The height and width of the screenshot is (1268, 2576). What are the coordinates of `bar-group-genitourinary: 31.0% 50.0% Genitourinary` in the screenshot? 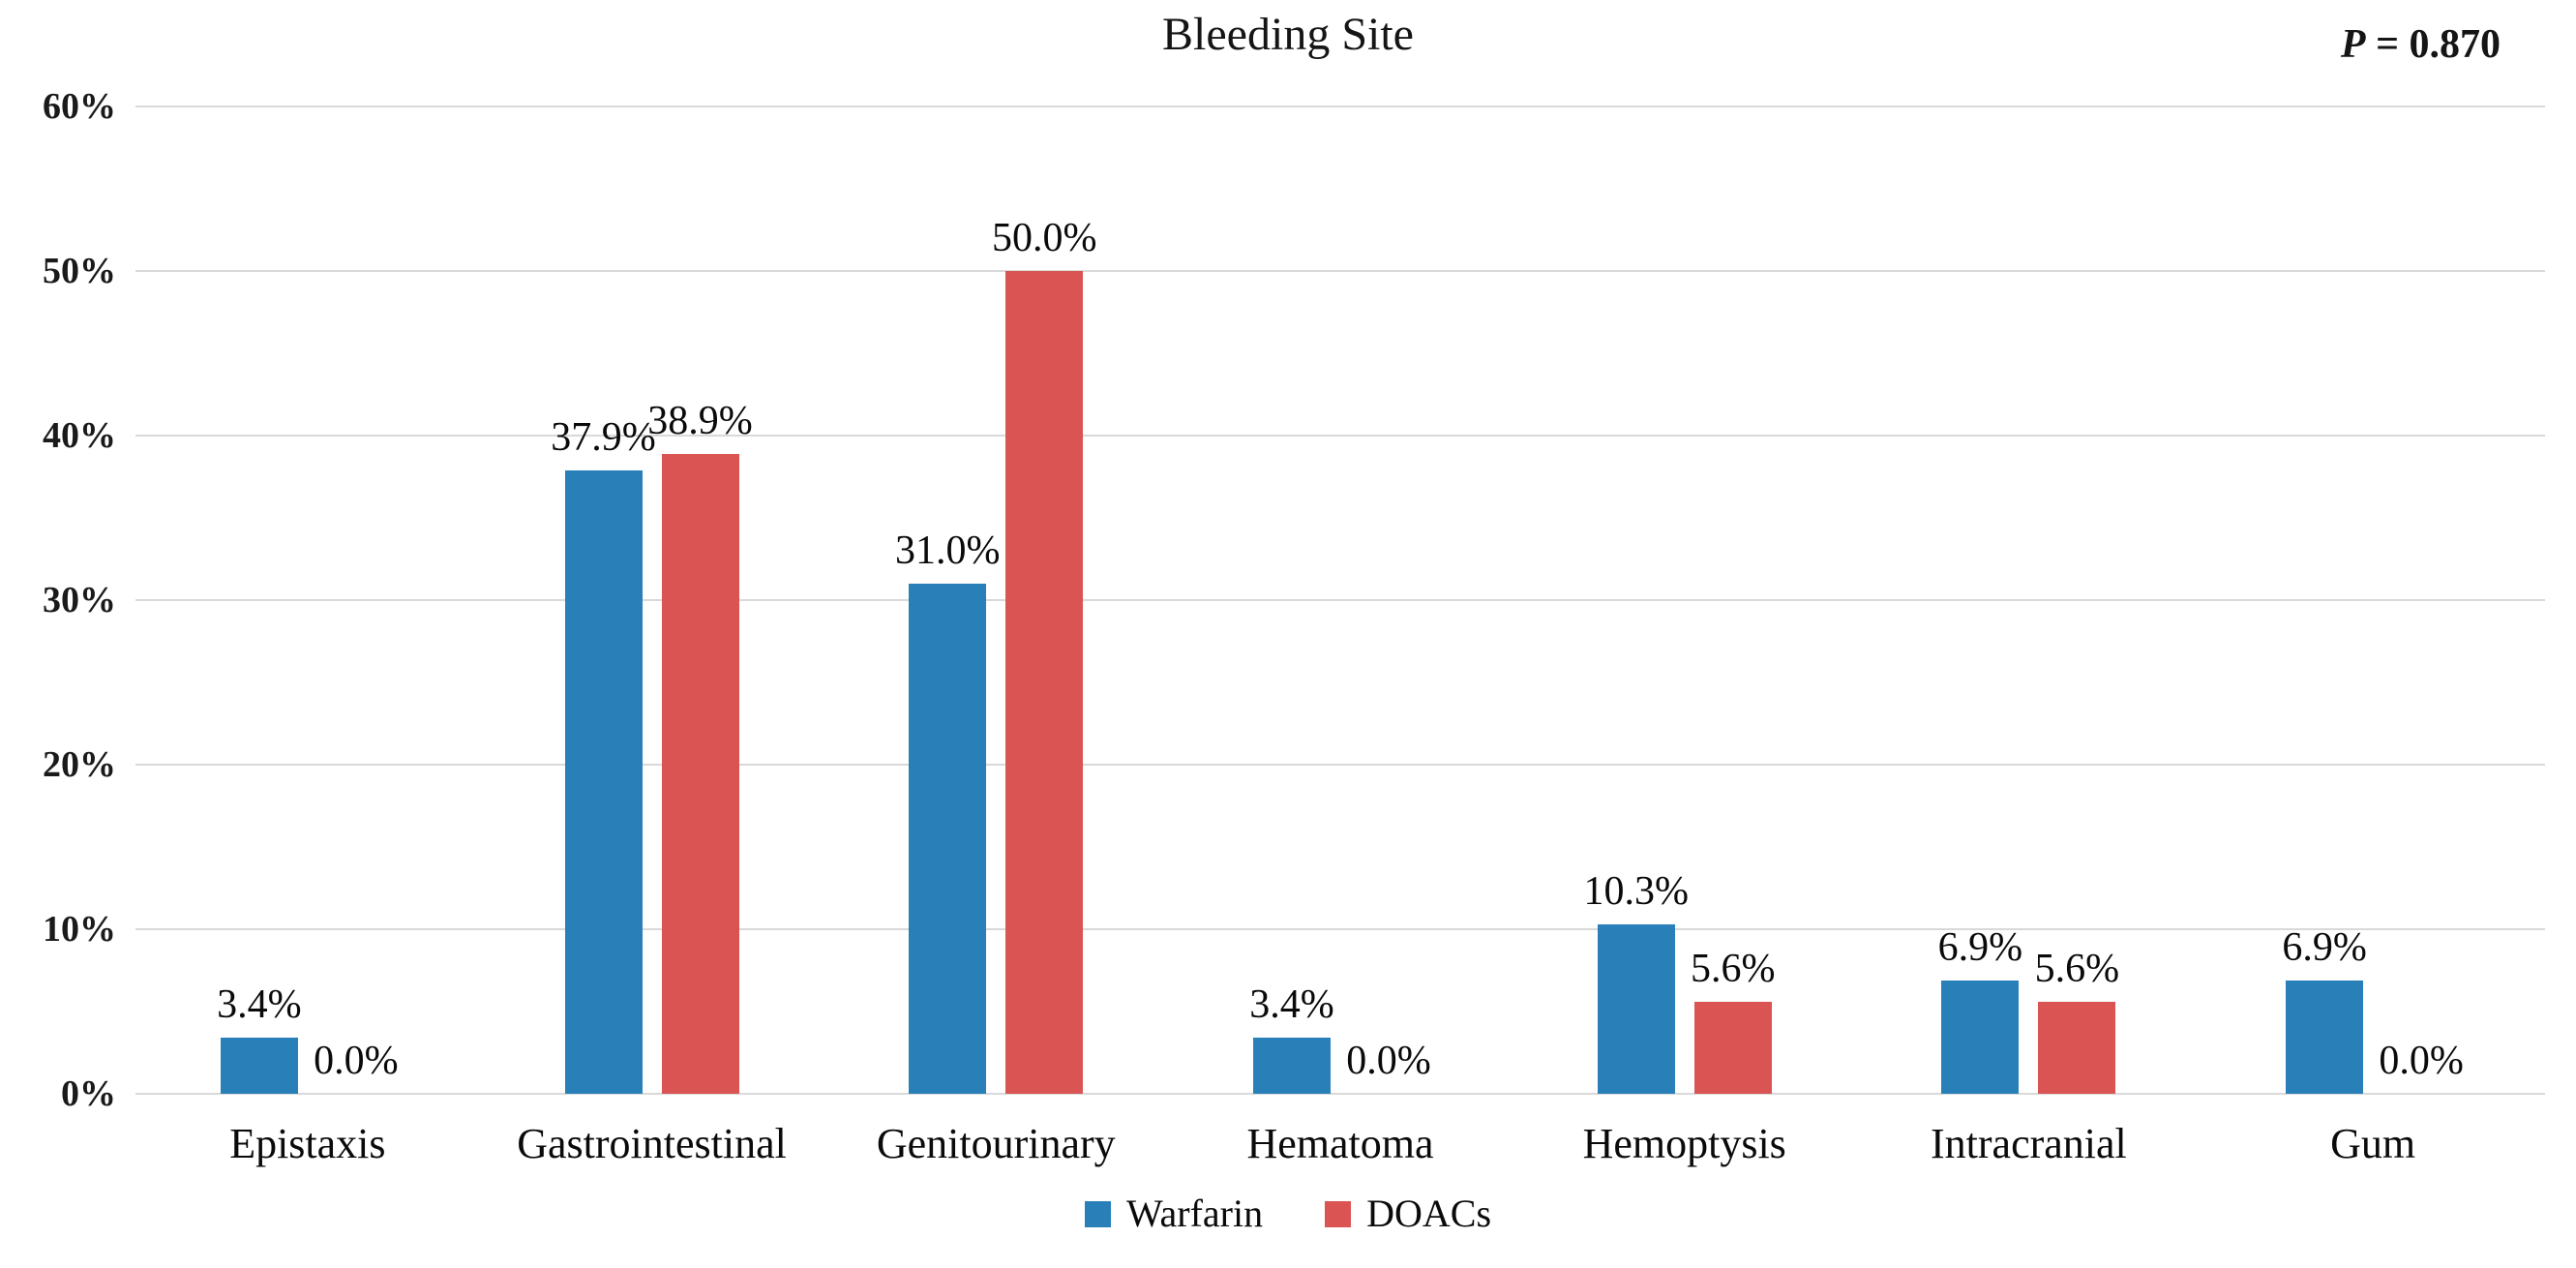 It's located at (996, 636).